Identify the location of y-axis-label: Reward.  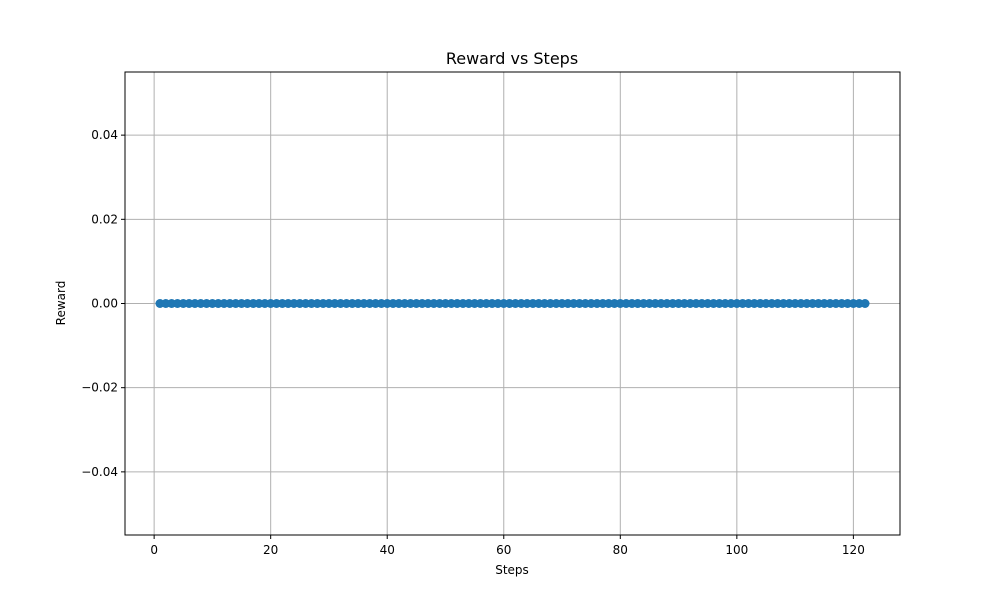
(61, 303).